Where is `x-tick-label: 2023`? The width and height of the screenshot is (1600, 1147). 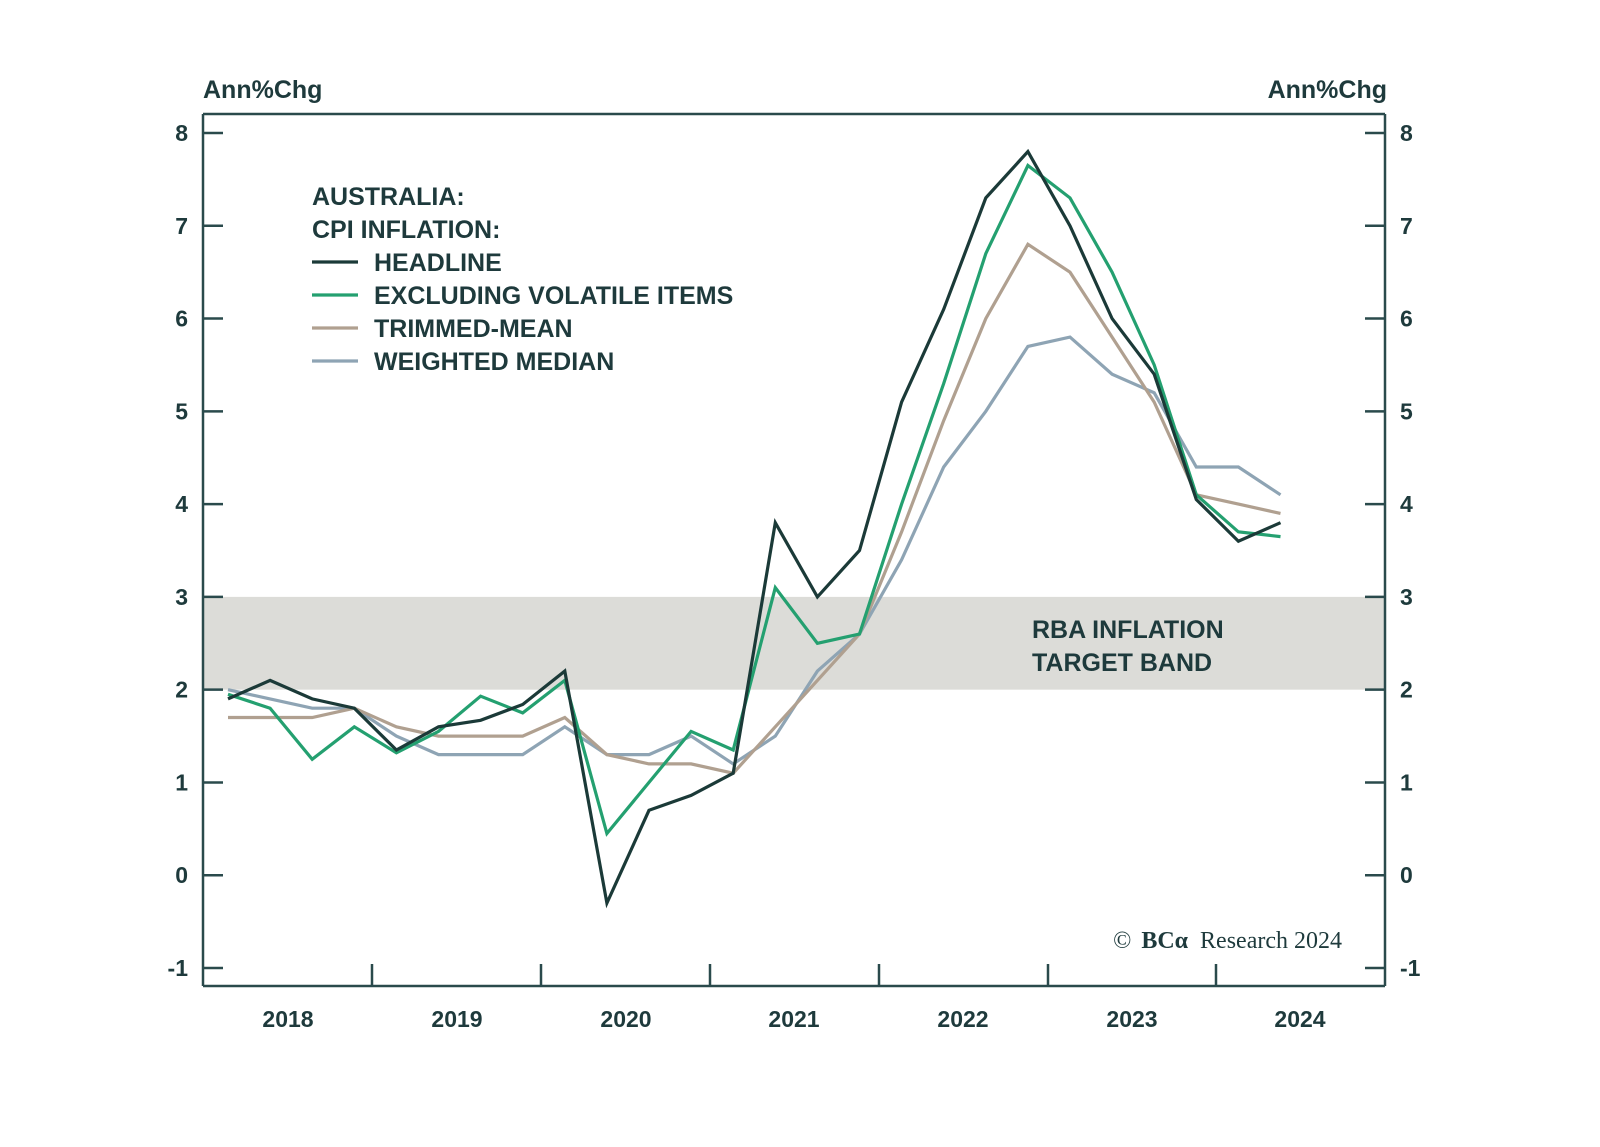
x-tick-label: 2023 is located at coordinates (1131, 1019).